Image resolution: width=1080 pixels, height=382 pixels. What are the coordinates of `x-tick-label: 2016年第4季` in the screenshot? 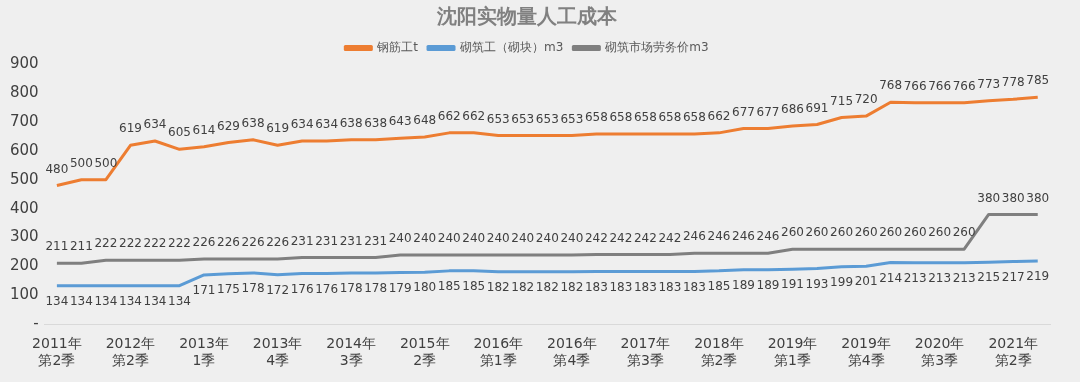 It's located at (572, 352).